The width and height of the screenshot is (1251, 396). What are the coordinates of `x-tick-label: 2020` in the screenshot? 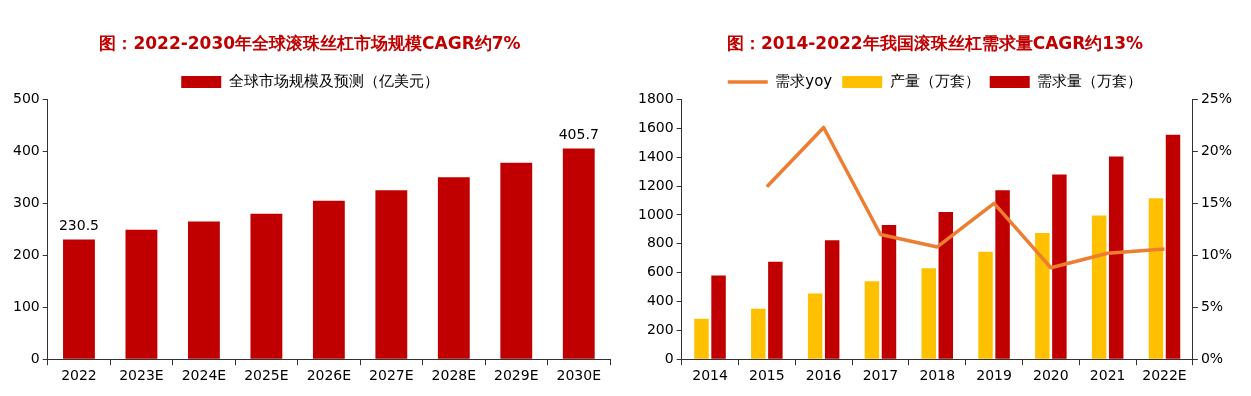 It's located at (1051, 375).